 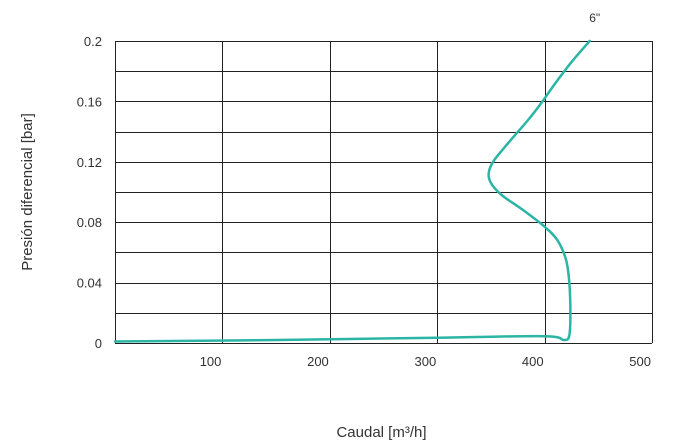 I want to click on y-tick-label: 0.04, so click(x=89, y=283).